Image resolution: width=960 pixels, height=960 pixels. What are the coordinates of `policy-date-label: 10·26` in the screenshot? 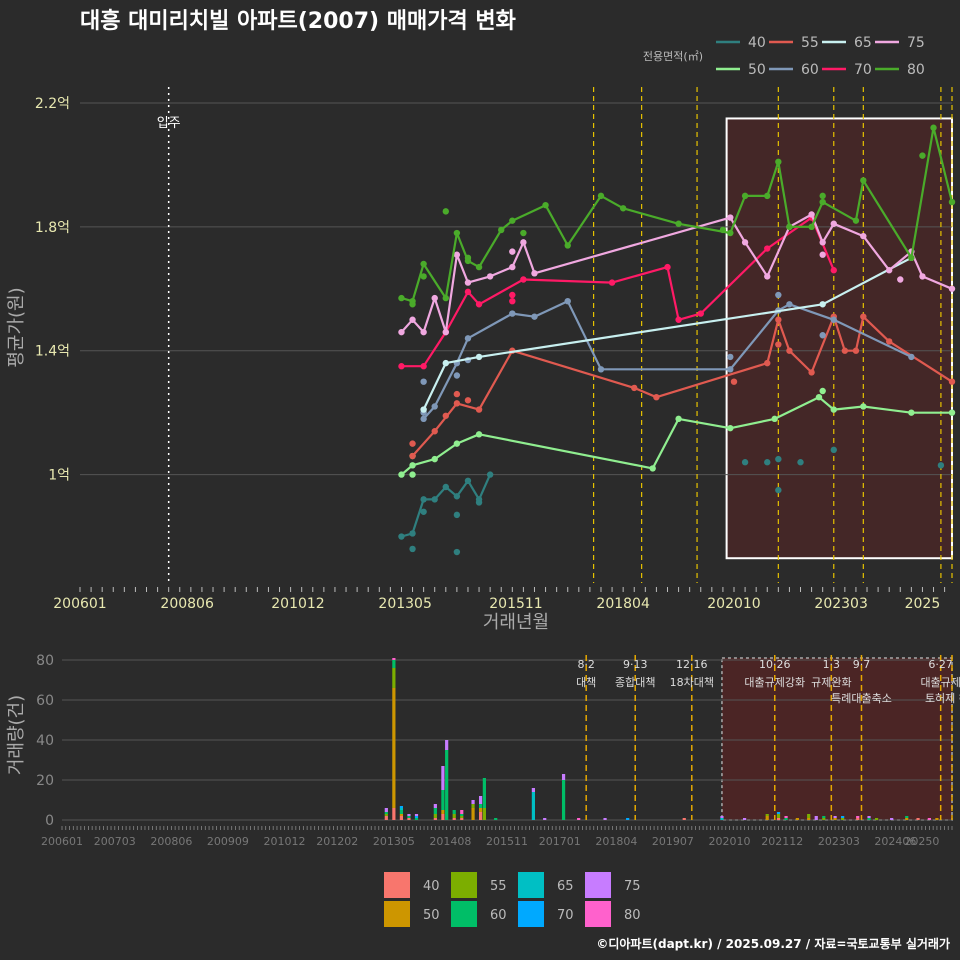 It's located at (775, 664).